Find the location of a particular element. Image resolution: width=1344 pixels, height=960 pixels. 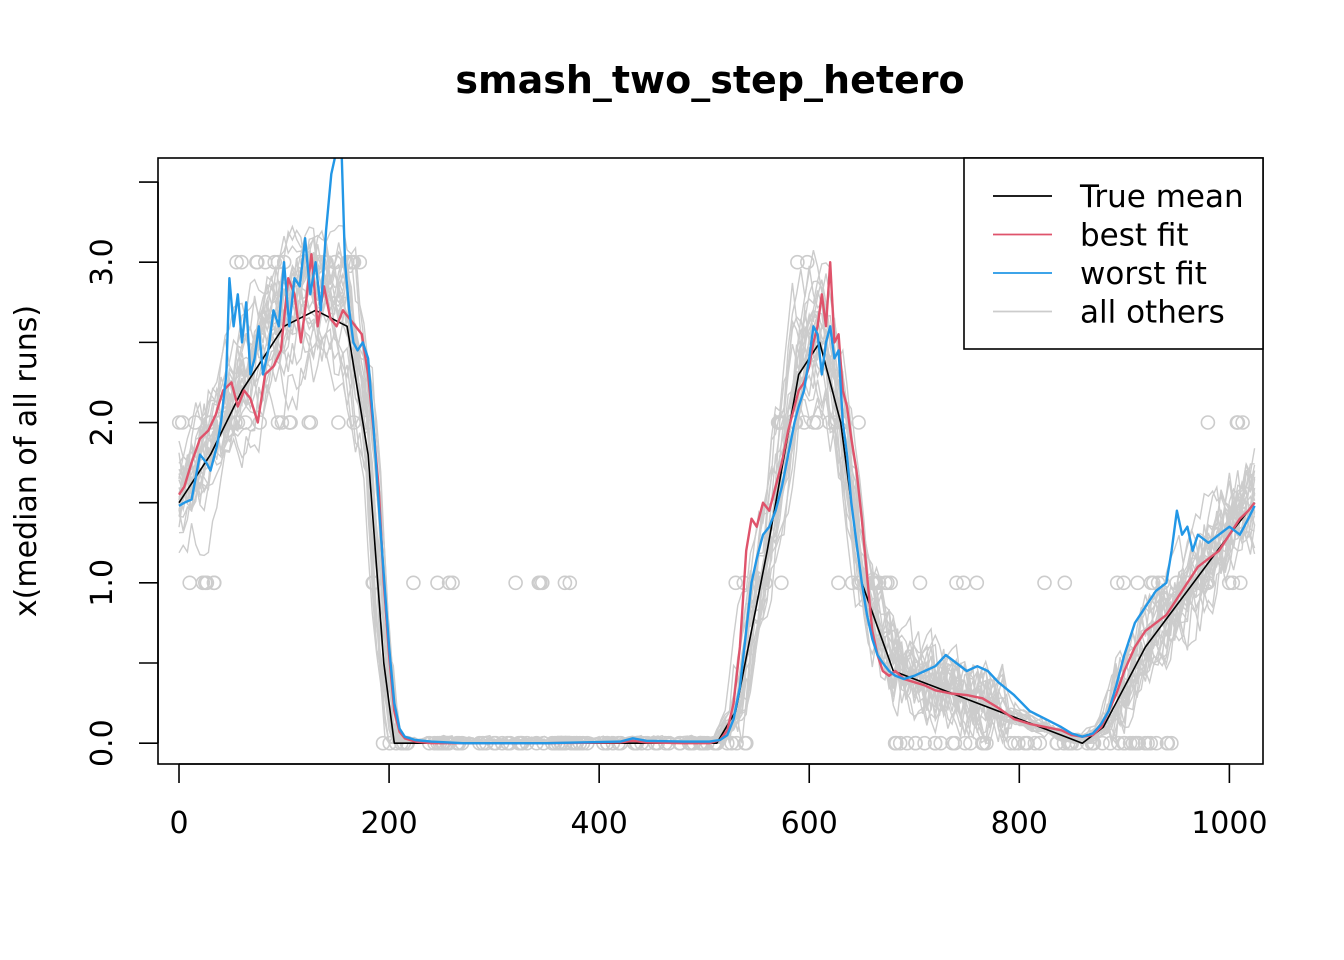

x-tick-label: 200 is located at coordinates (388, 823).